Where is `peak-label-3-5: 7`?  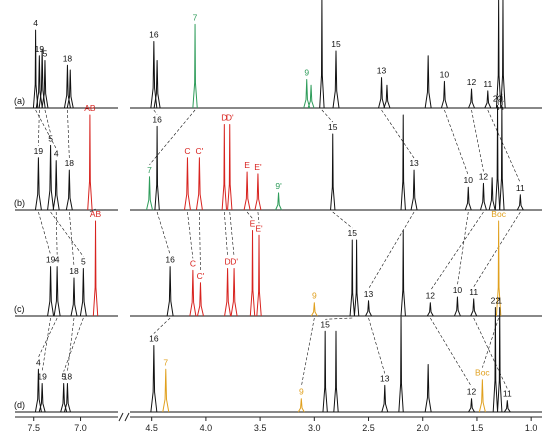
peak-label-3-5: 7 is located at coordinates (165, 362).